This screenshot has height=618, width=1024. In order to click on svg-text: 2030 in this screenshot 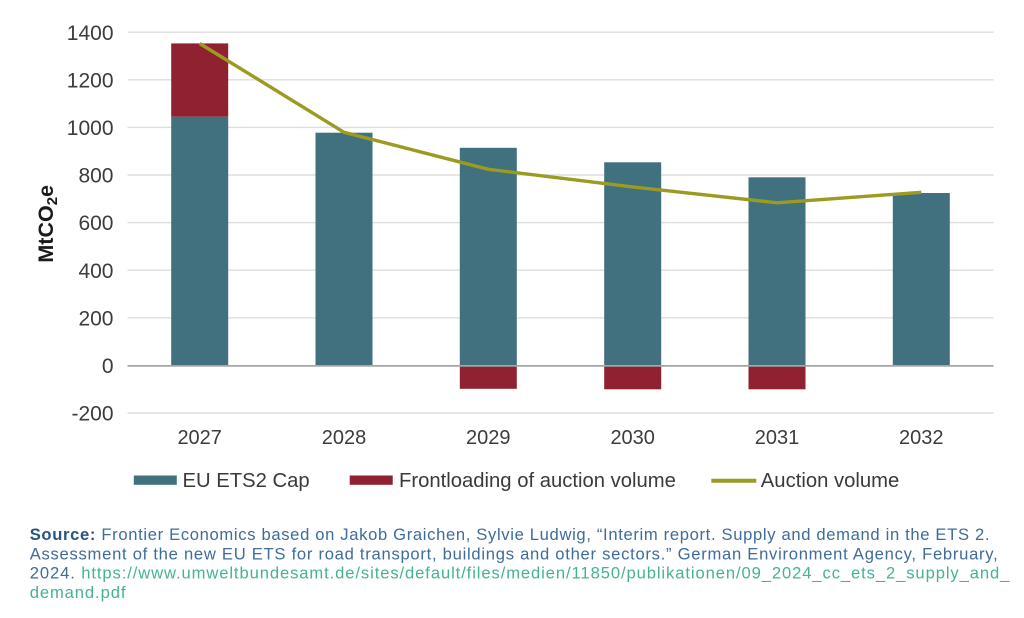, I will do `click(632, 438)`.